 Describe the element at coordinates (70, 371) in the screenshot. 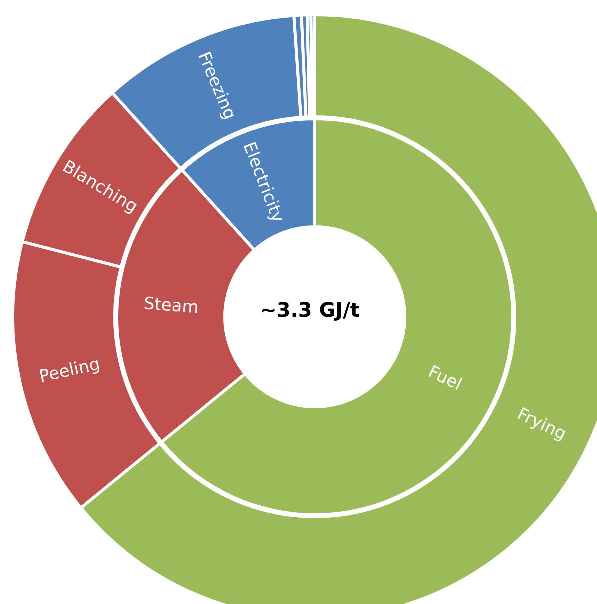

I see `slice-label: Peeling` at that location.